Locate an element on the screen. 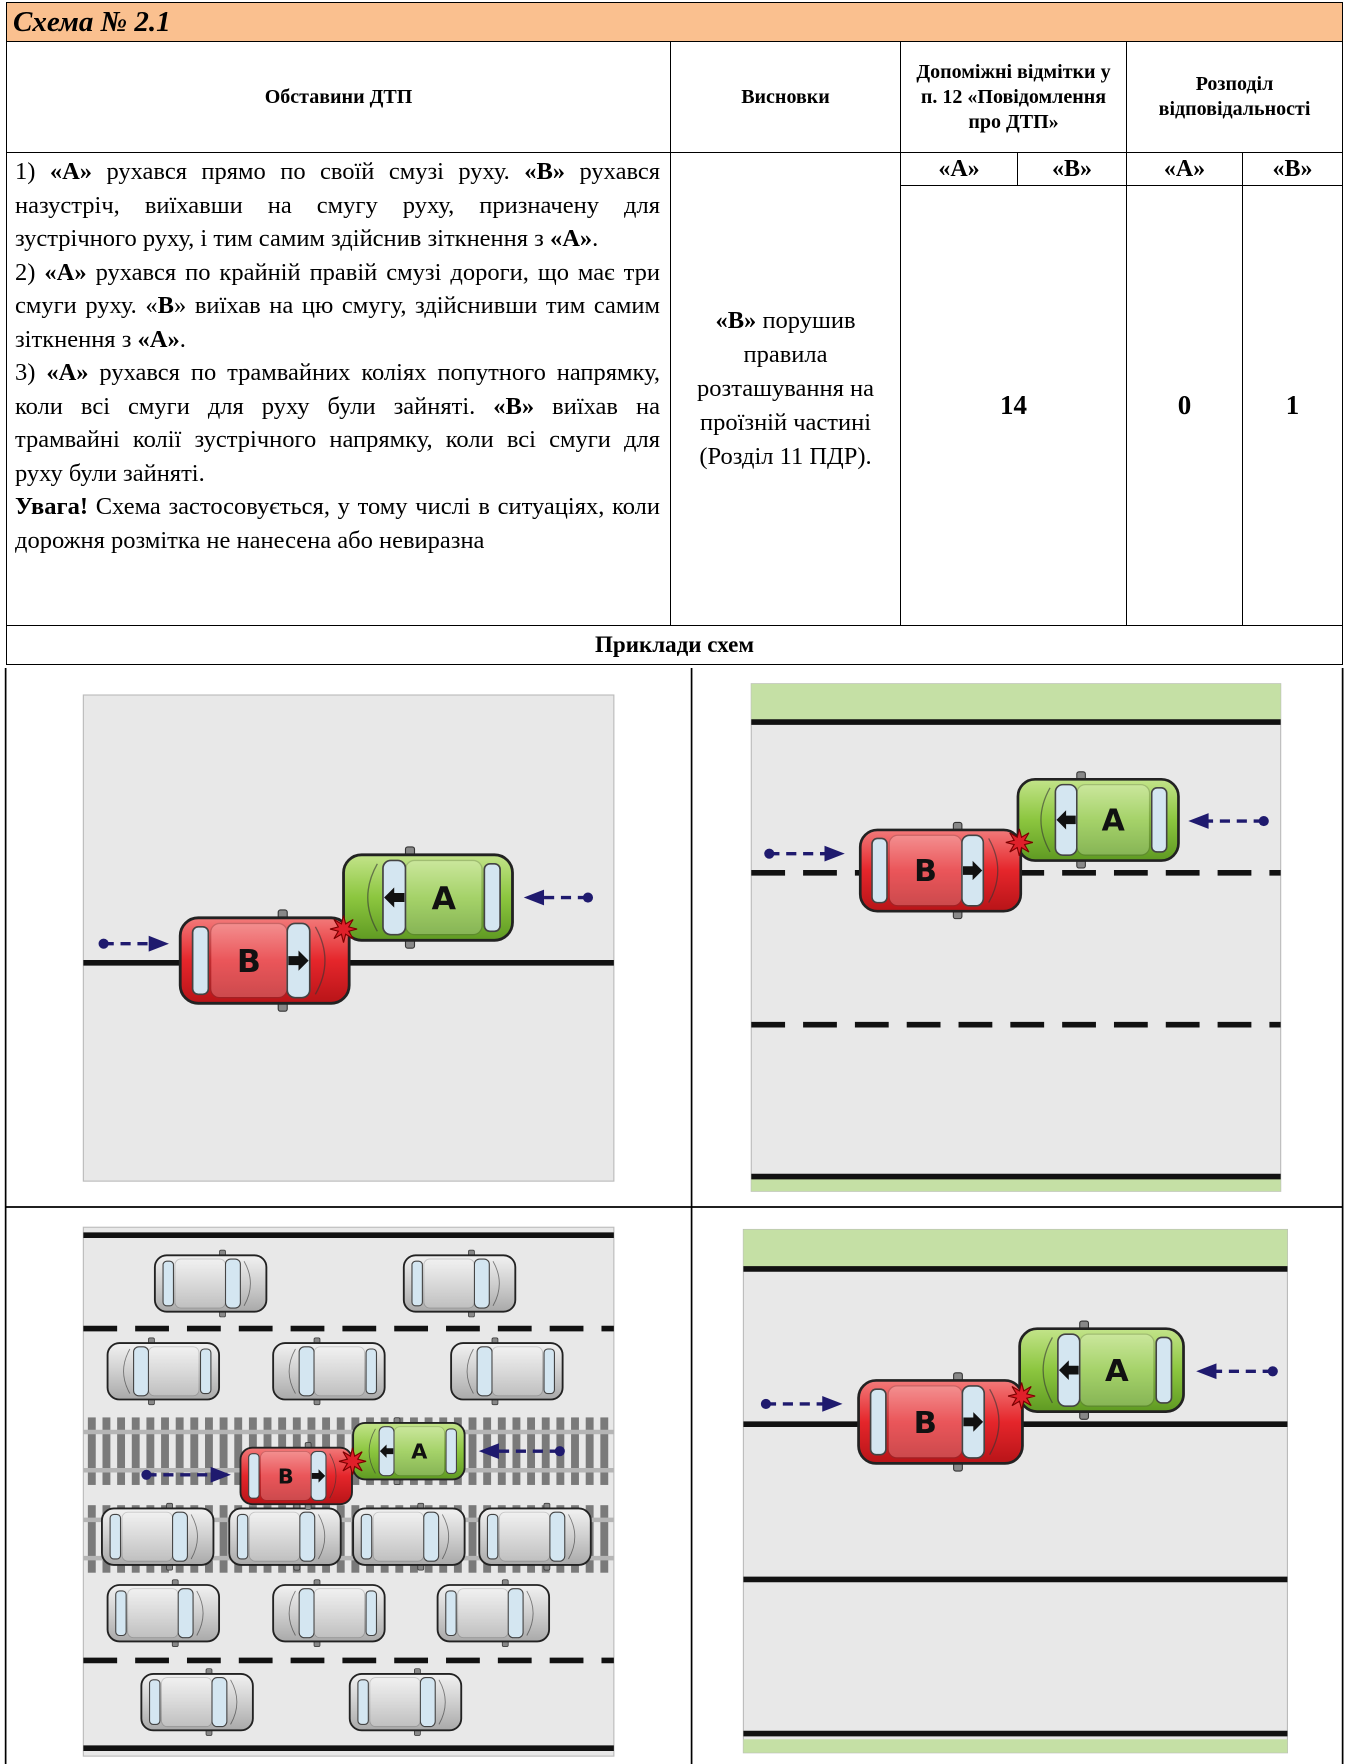 The width and height of the screenshot is (1346, 1764). text-run: 2) is located at coordinates (30, 272).